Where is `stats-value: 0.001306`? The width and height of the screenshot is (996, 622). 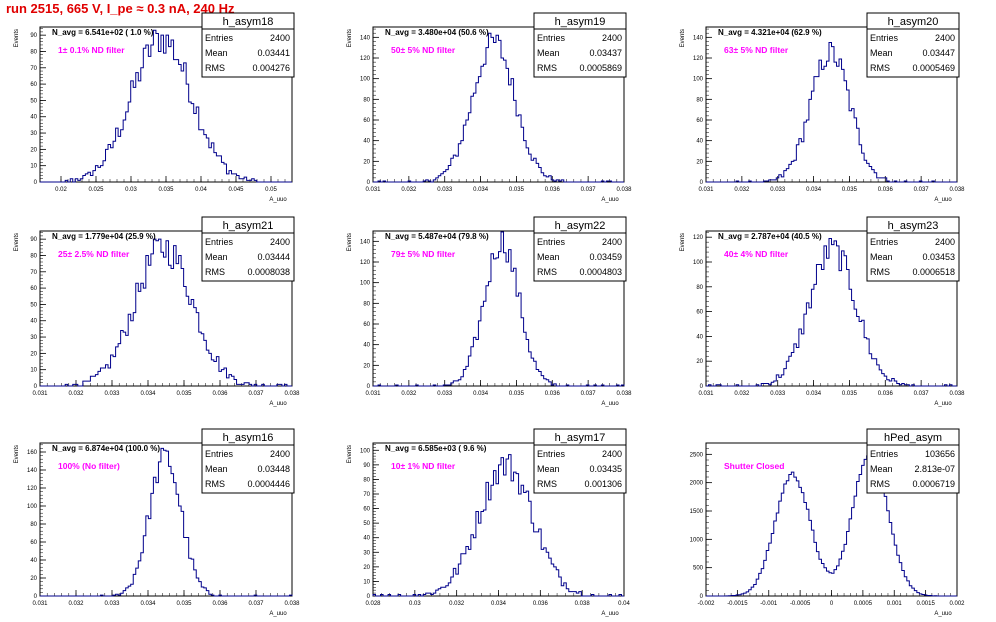 stats-value: 0.001306 is located at coordinates (603, 484).